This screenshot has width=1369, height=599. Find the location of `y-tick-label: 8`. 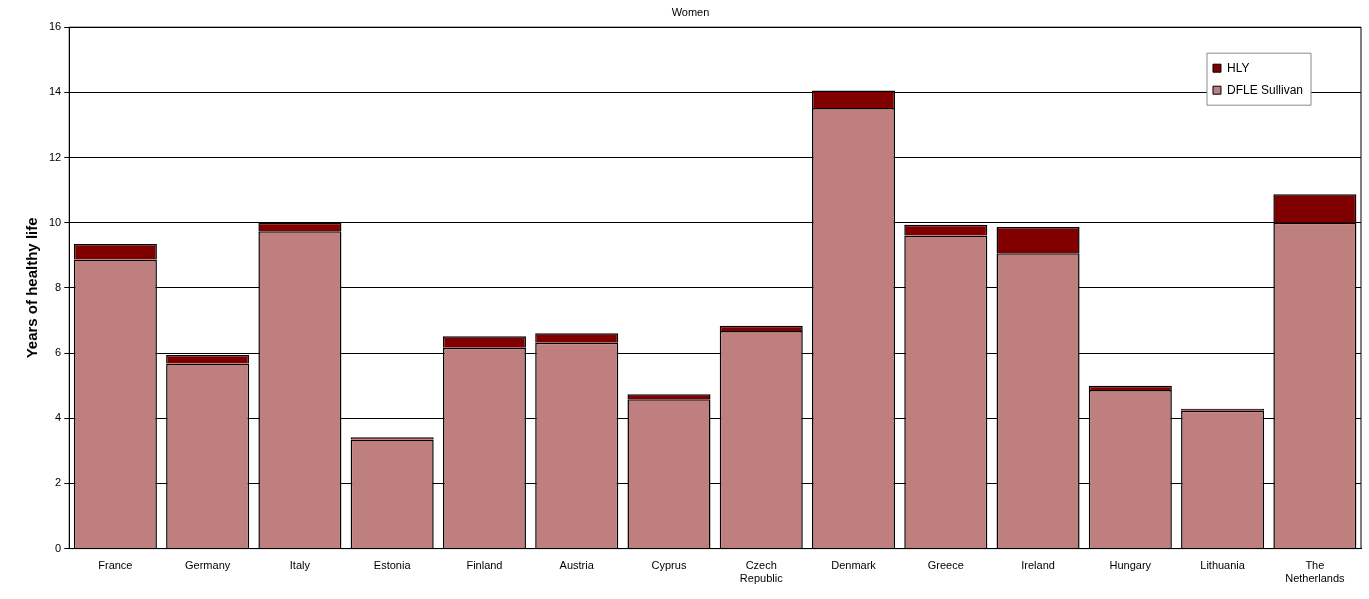

y-tick-label: 8 is located at coordinates (58, 286).